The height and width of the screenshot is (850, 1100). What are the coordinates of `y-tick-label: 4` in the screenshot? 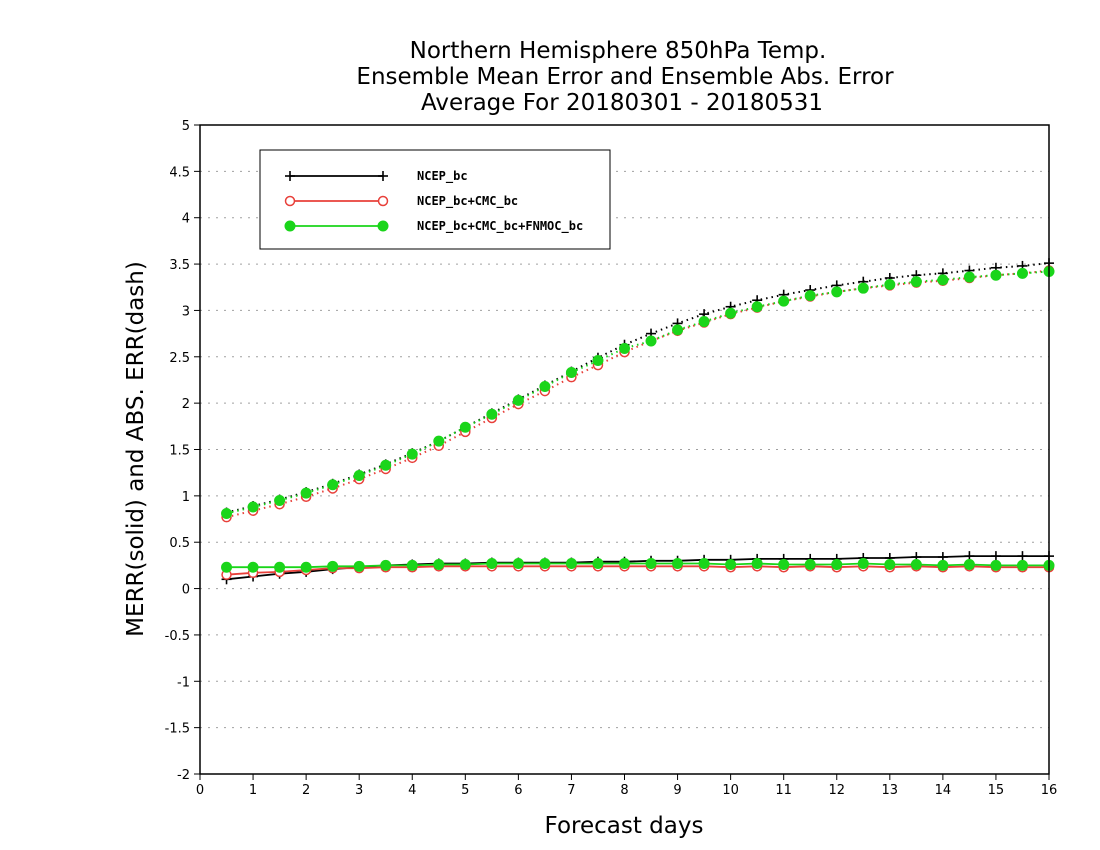 It's located at (186, 219).